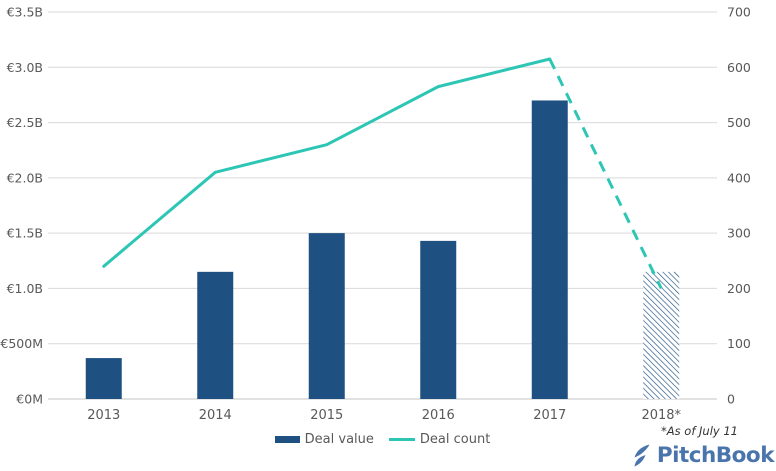 The height and width of the screenshot is (471, 776). I want to click on bar-2013, so click(103, 378).